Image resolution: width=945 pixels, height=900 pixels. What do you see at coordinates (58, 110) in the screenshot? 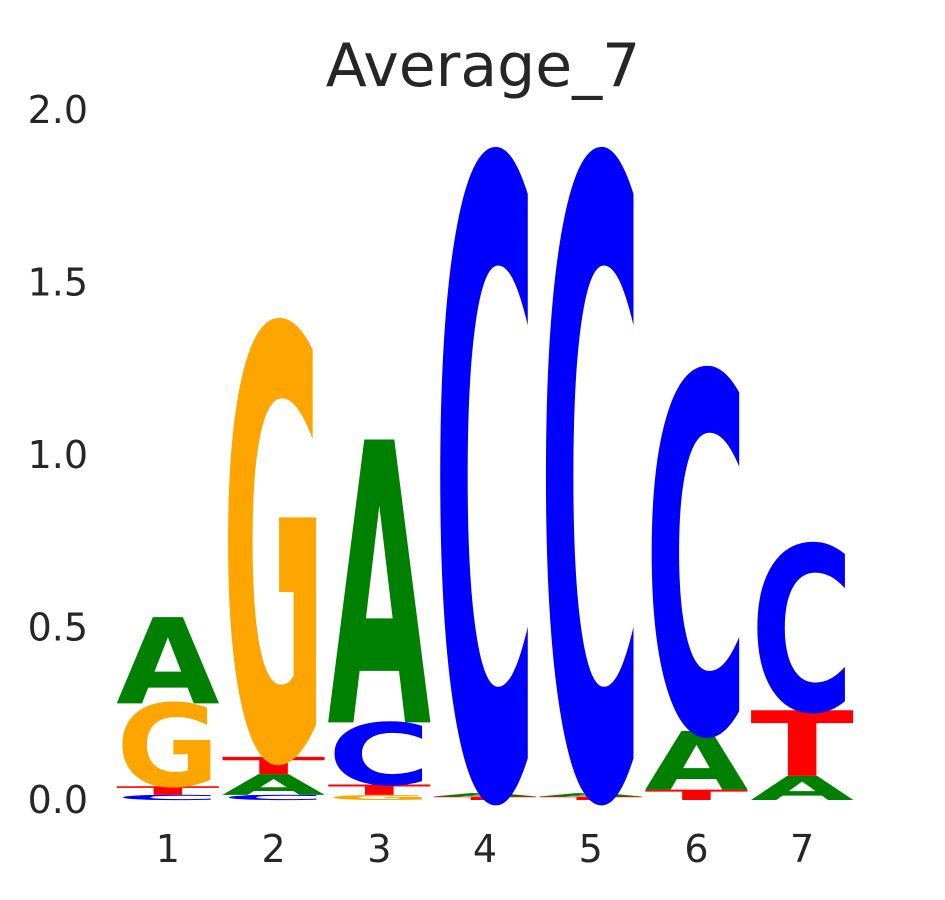
I see `y-tick-label: 2.0` at bounding box center [58, 110].